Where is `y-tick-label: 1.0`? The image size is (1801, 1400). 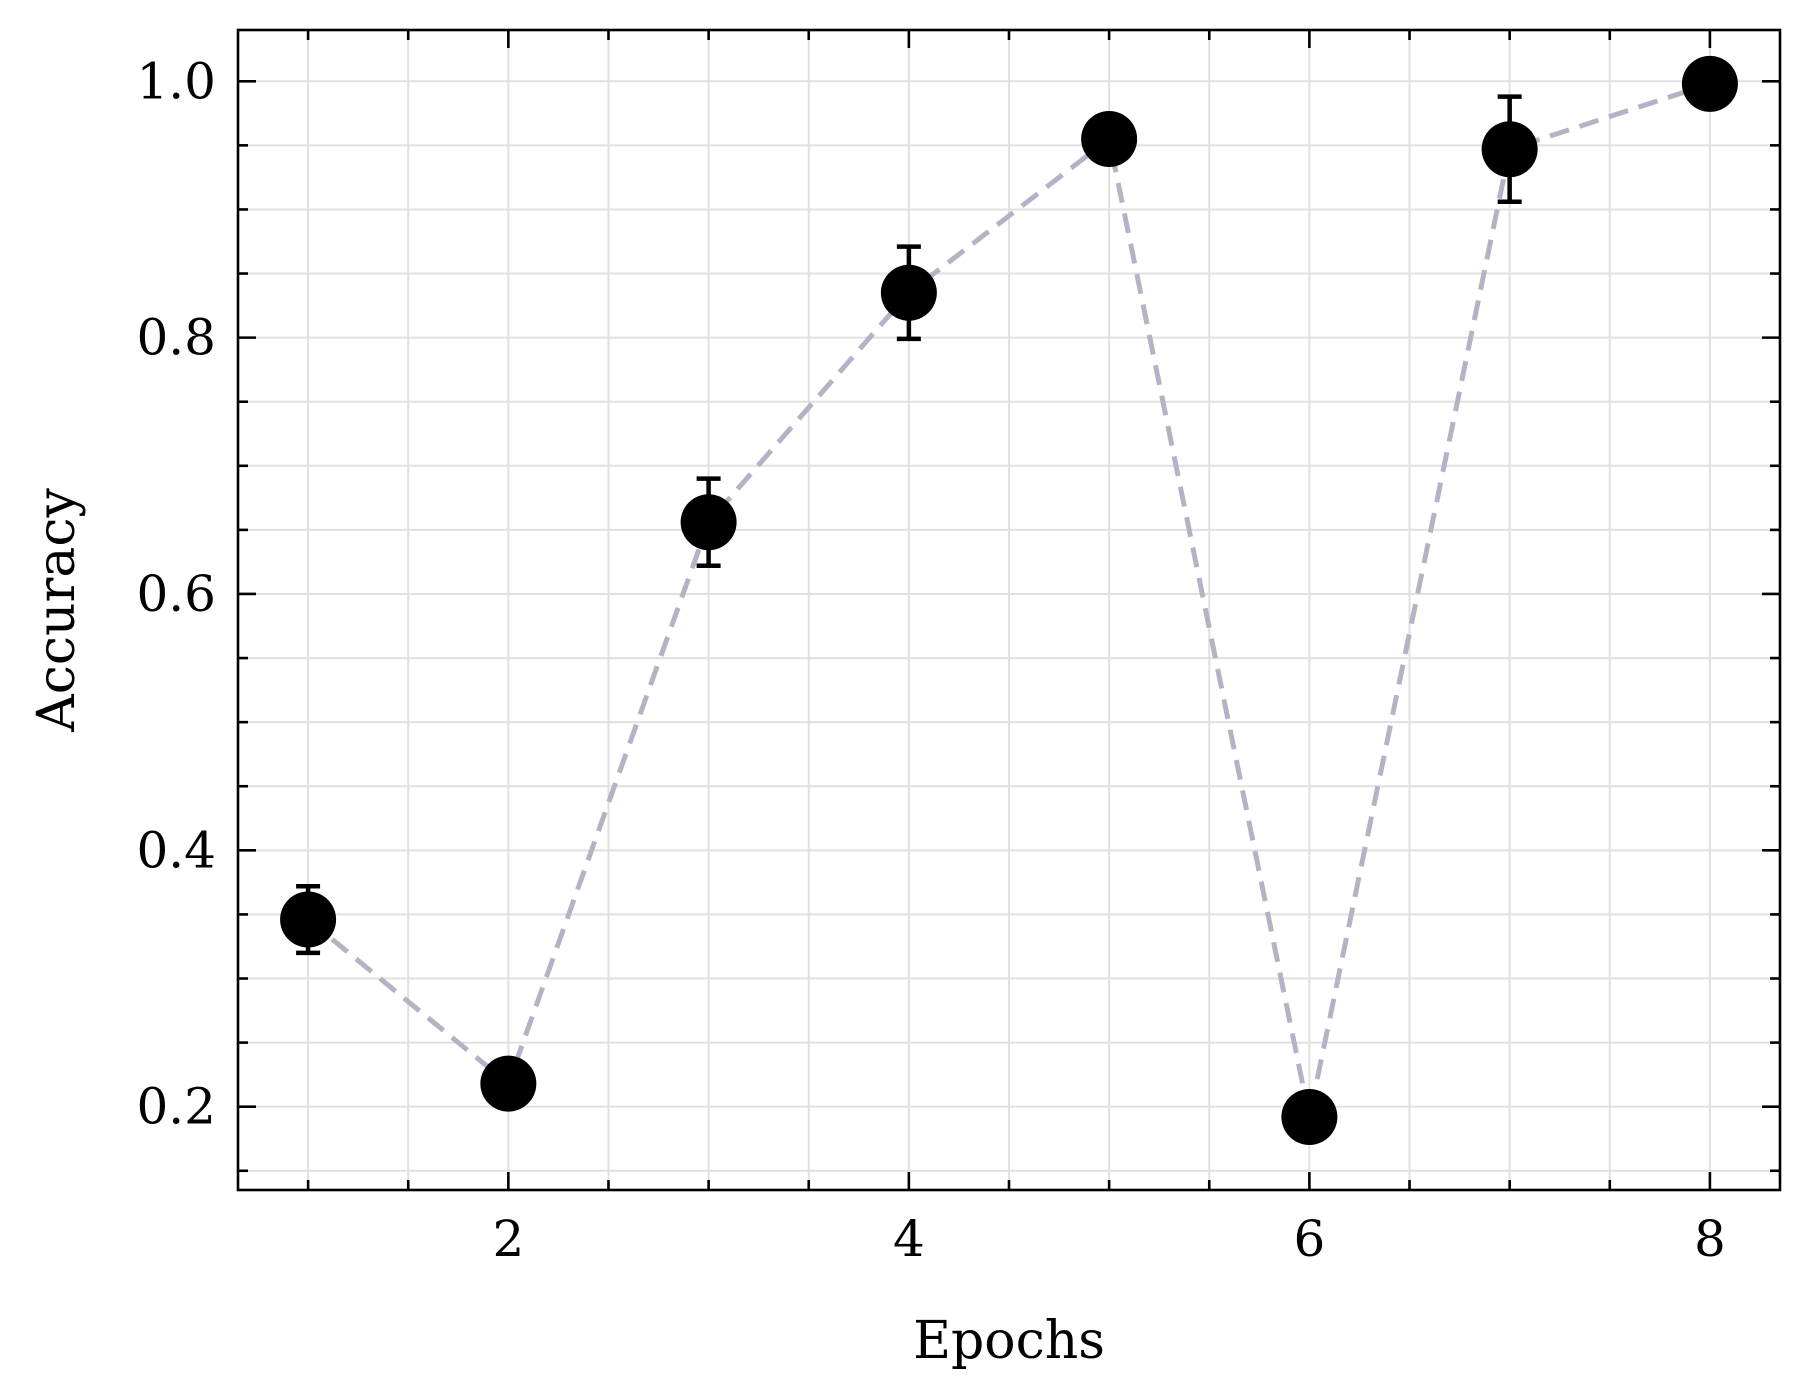
y-tick-label: 1.0 is located at coordinates (176, 81).